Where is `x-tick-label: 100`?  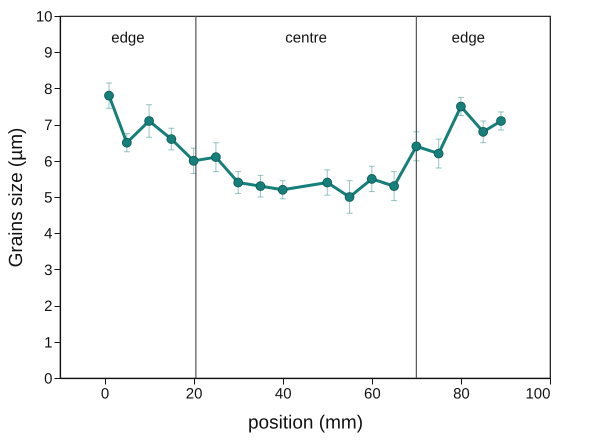 x-tick-label: 100 is located at coordinates (537, 394).